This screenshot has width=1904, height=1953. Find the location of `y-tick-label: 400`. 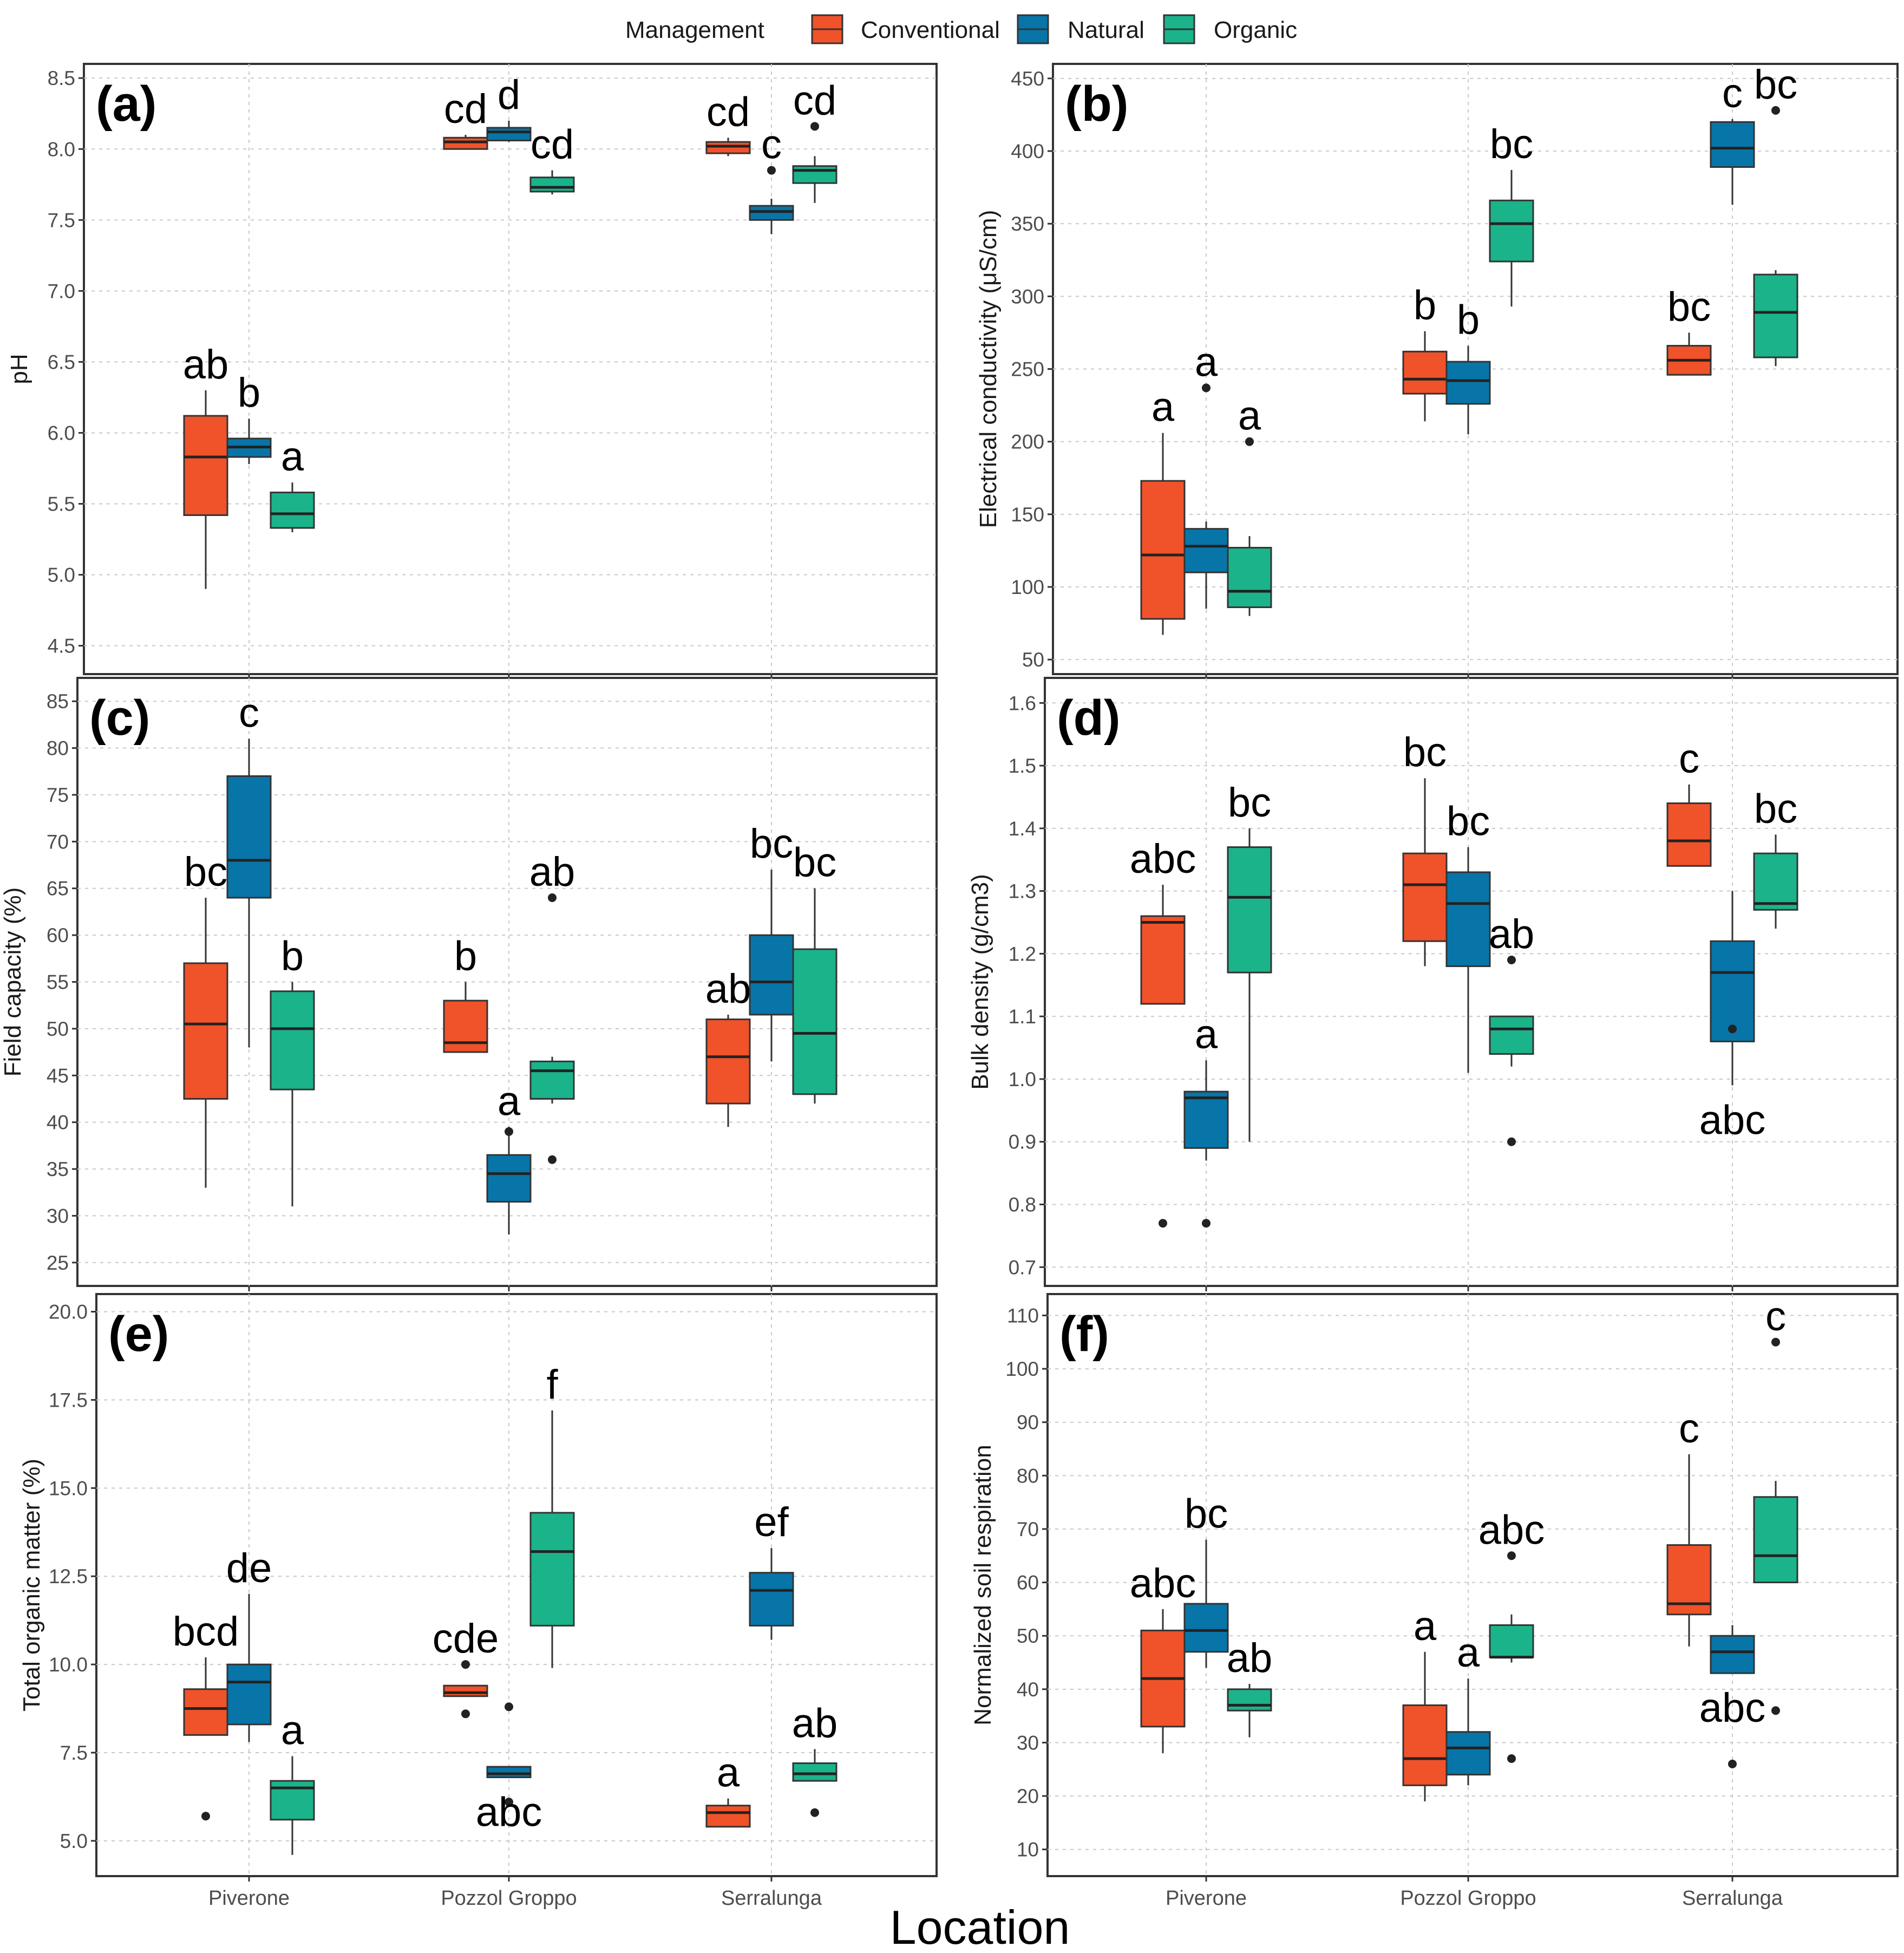

y-tick-label: 400 is located at coordinates (1027, 151).